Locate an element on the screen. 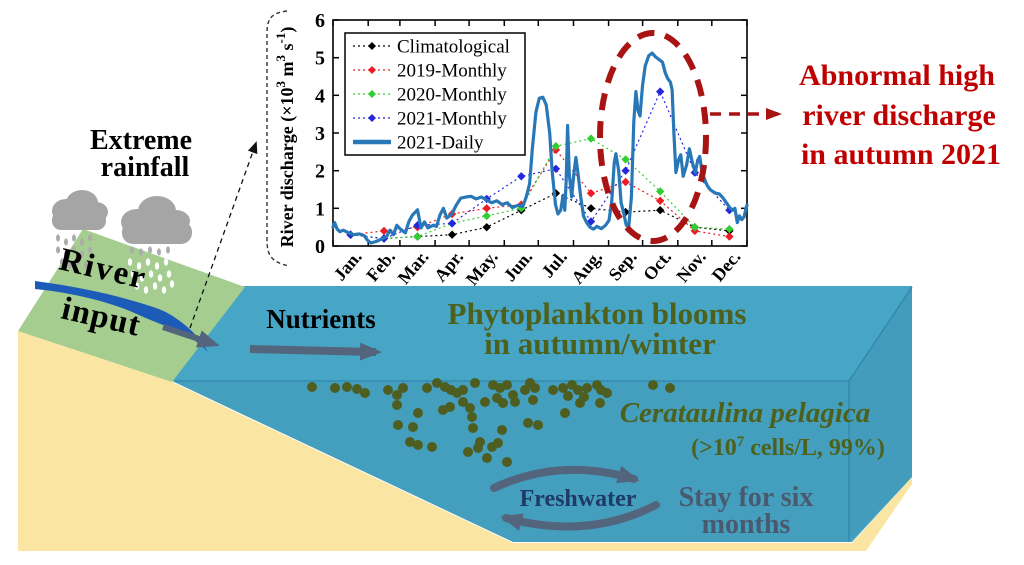 This screenshot has height=565, width=1024. svg-text: 2021-Daily is located at coordinates (440, 143).